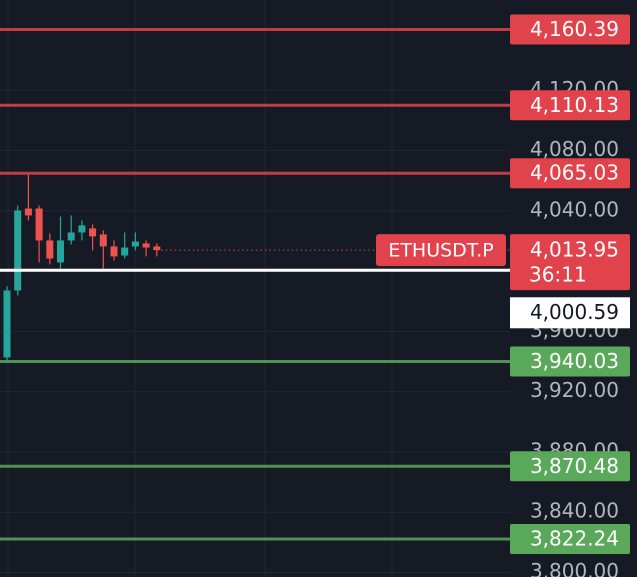 The image size is (637, 577). Describe the element at coordinates (574, 511) in the screenshot. I see `y-tick-label: 3,840.00` at that location.